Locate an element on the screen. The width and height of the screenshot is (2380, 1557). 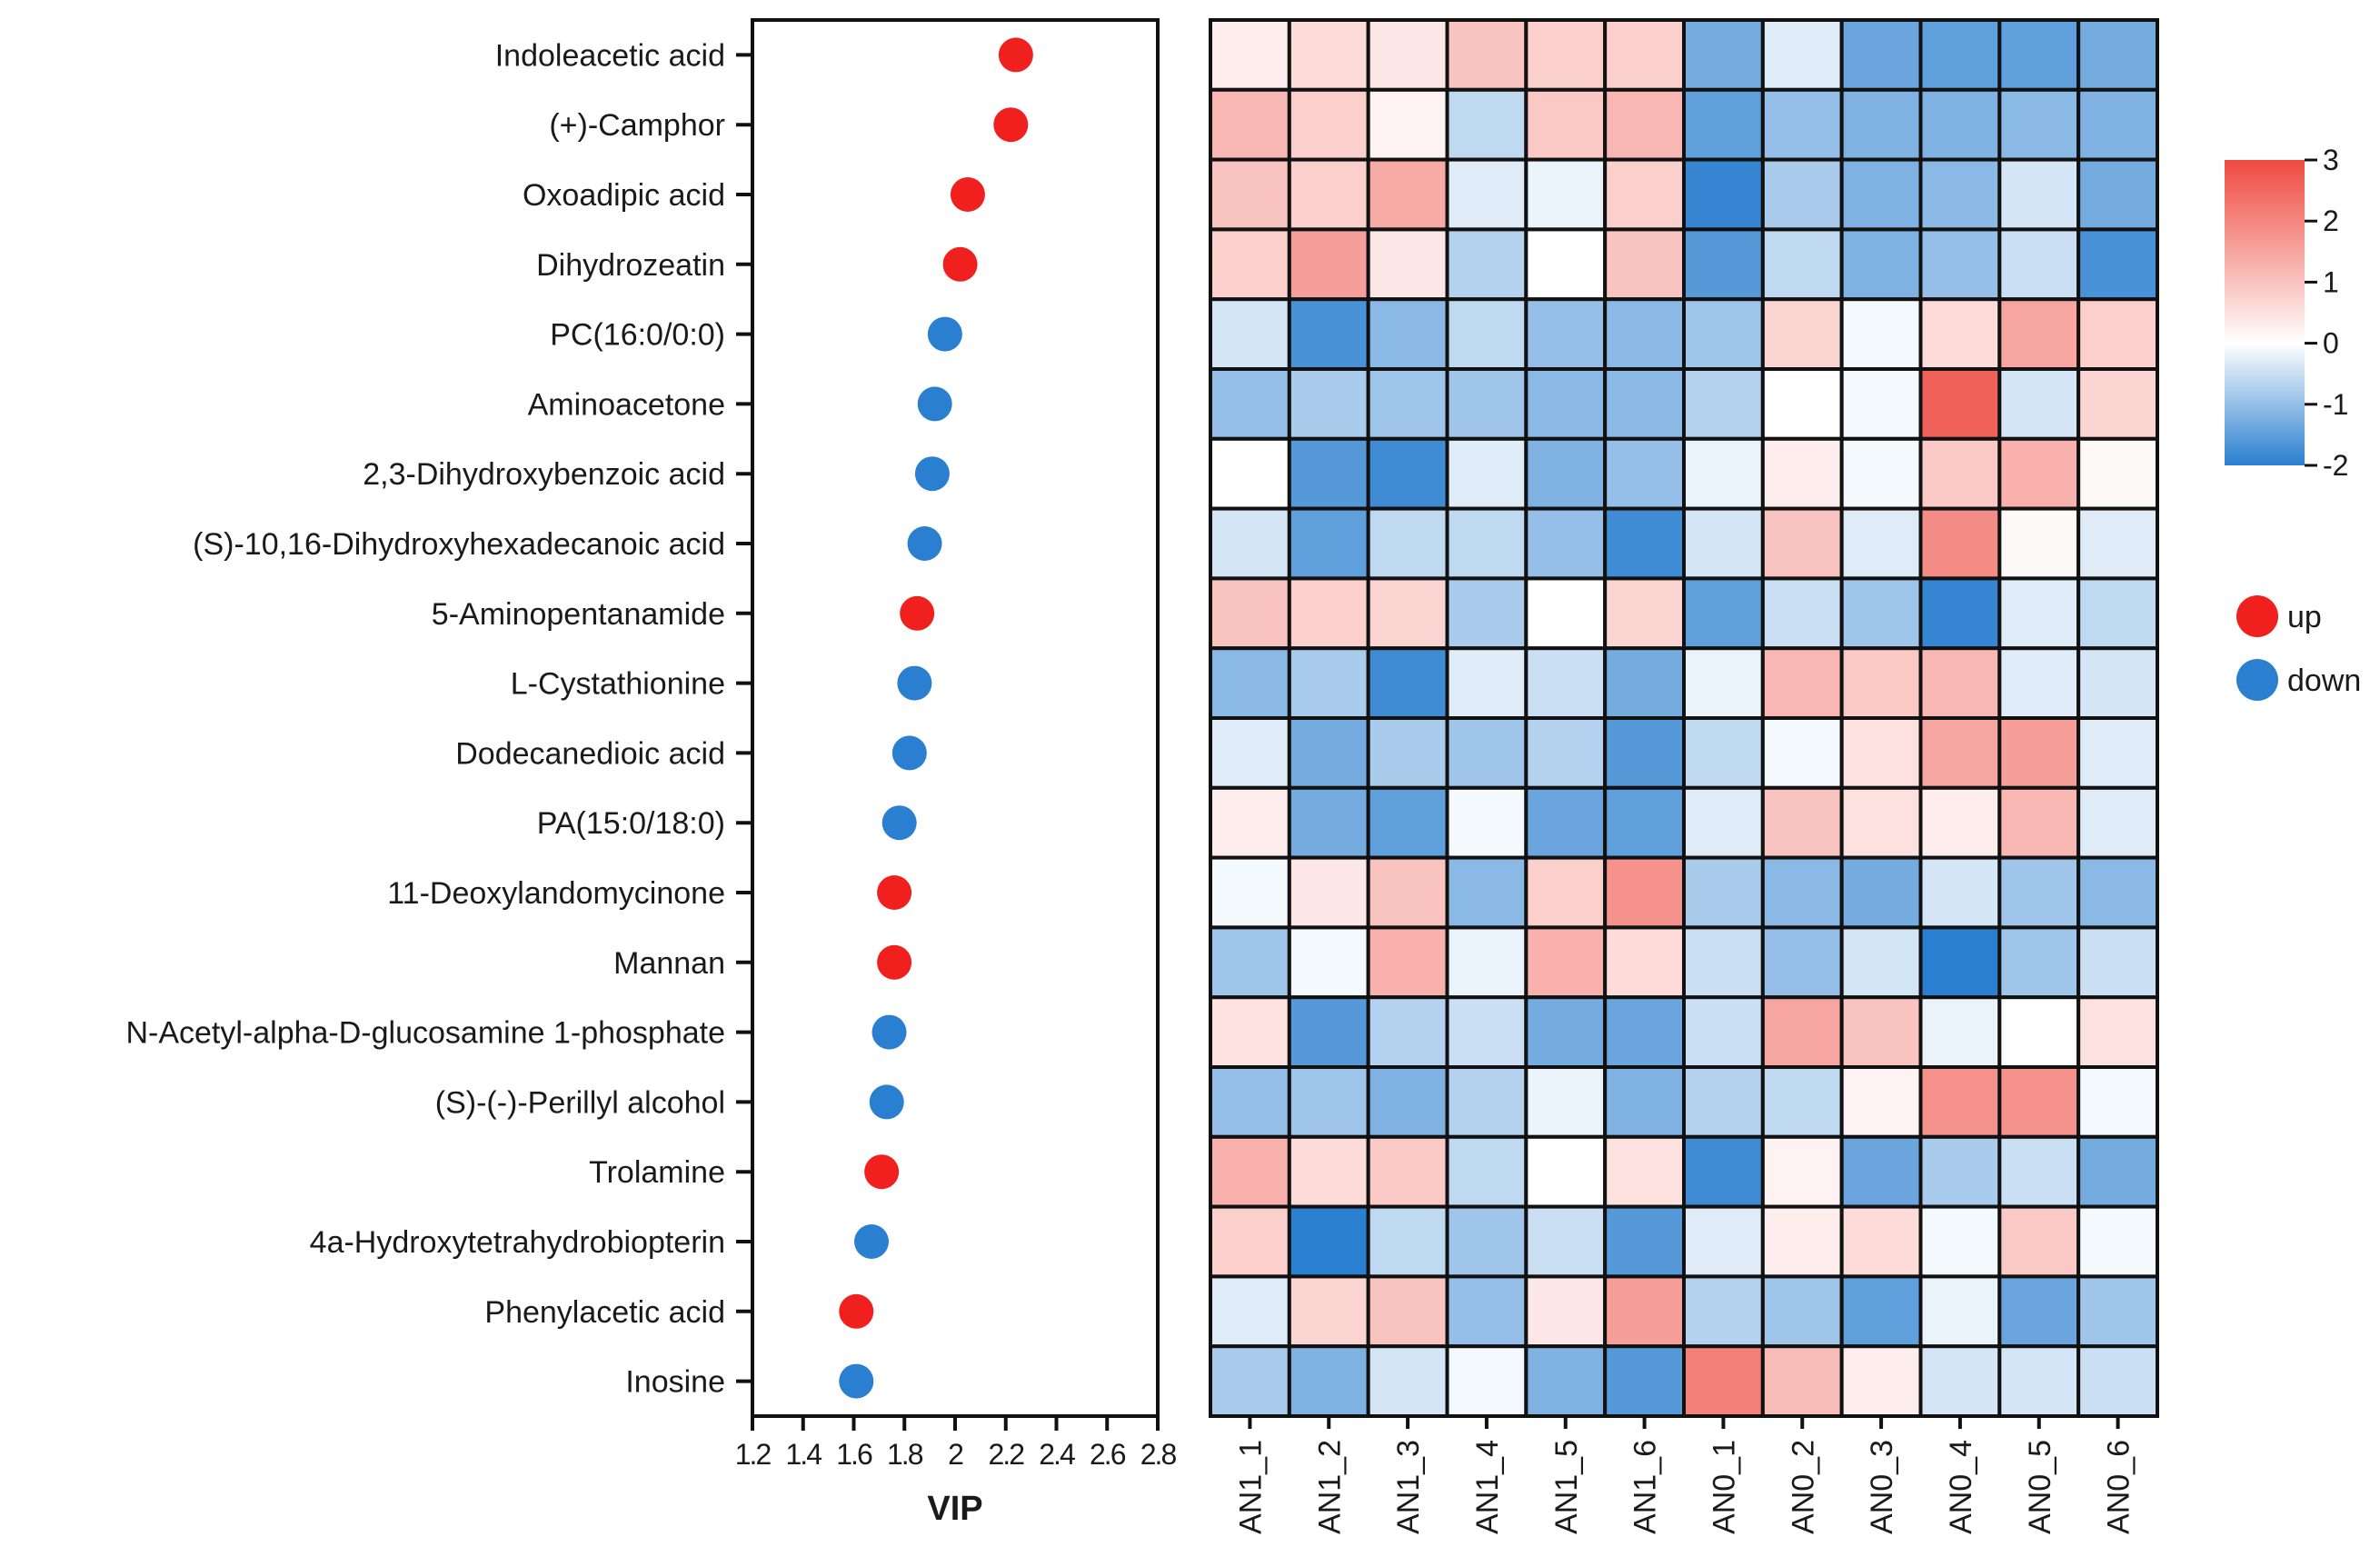
column-label: AN0_6 is located at coordinates (2119, 1487).